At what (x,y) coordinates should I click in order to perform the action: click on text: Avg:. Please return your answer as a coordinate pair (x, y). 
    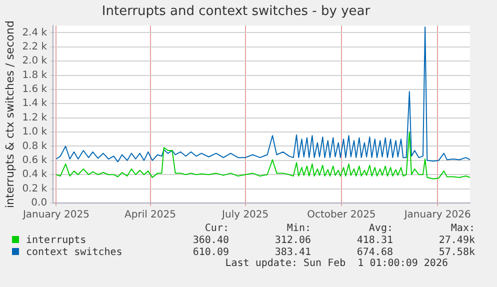
    Looking at the image, I should click on (380, 228).